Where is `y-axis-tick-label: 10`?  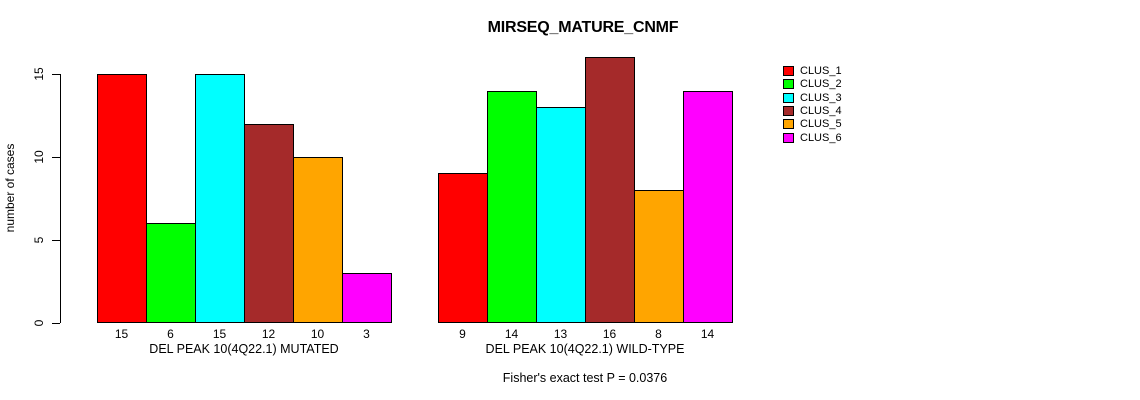
y-axis-tick-label: 10 is located at coordinates (39, 157).